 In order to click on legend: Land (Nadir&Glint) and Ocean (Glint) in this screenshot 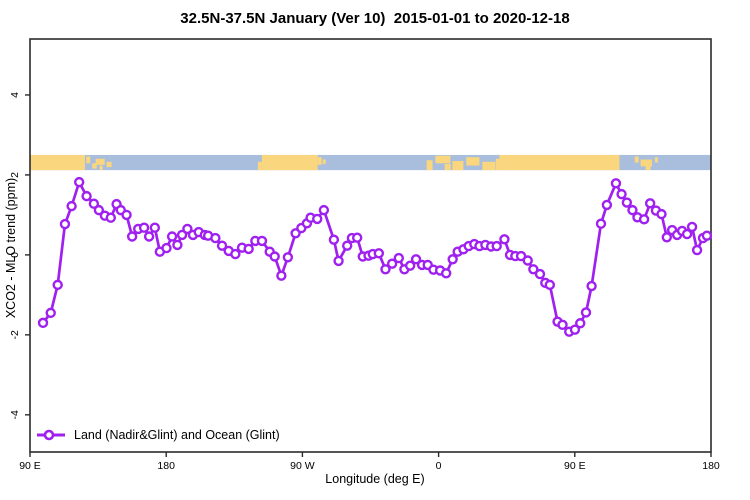, I will do `click(158, 435)`.